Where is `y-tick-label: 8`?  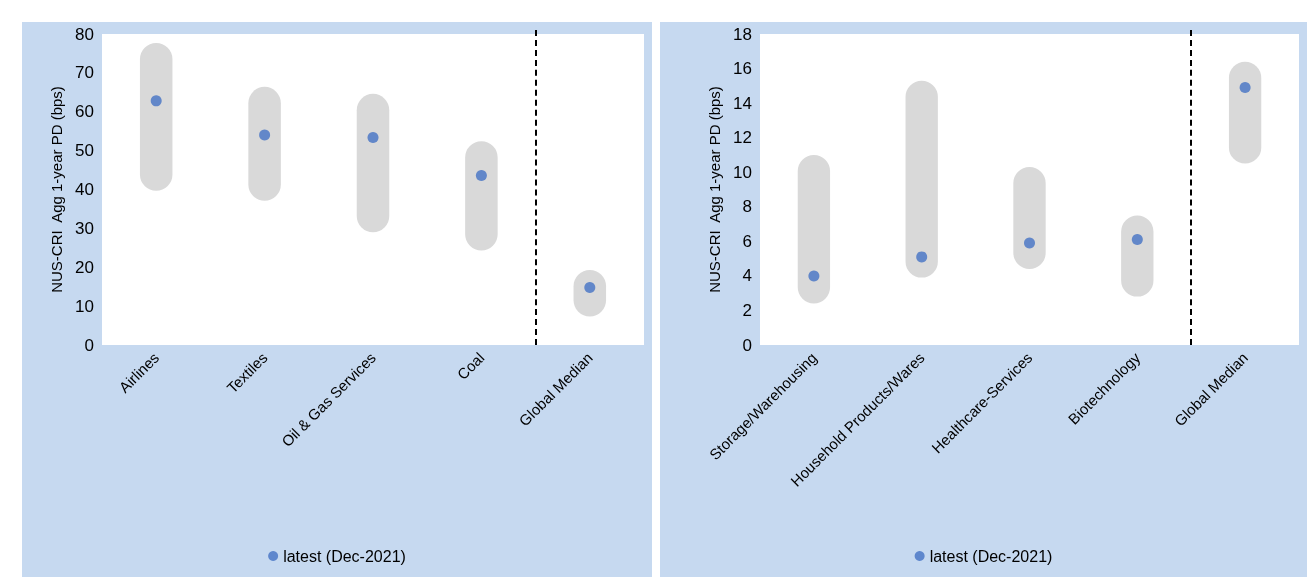
y-tick-label: 8 is located at coordinates (747, 207).